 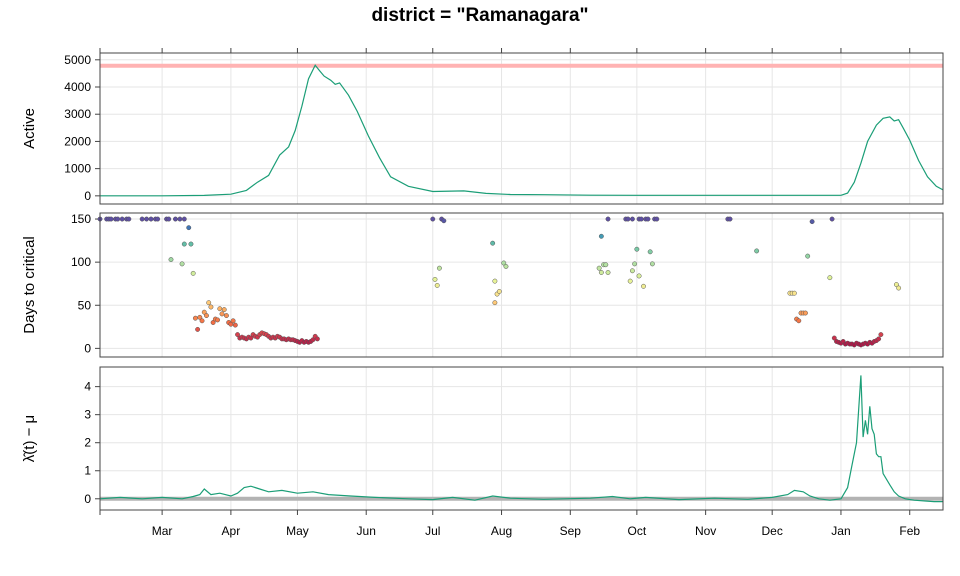 What do you see at coordinates (297, 531) in the screenshot?
I see `x-tick-label: May` at bounding box center [297, 531].